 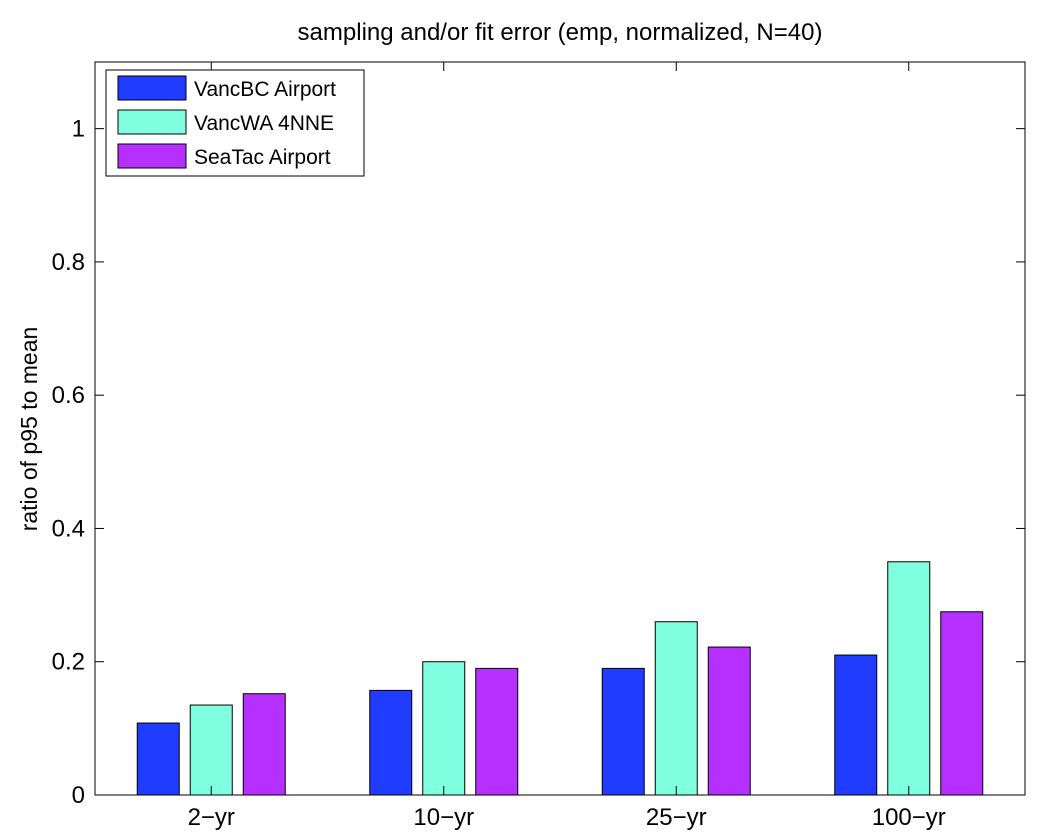 I want to click on y-tick-label: 0.6, so click(x=68, y=395).